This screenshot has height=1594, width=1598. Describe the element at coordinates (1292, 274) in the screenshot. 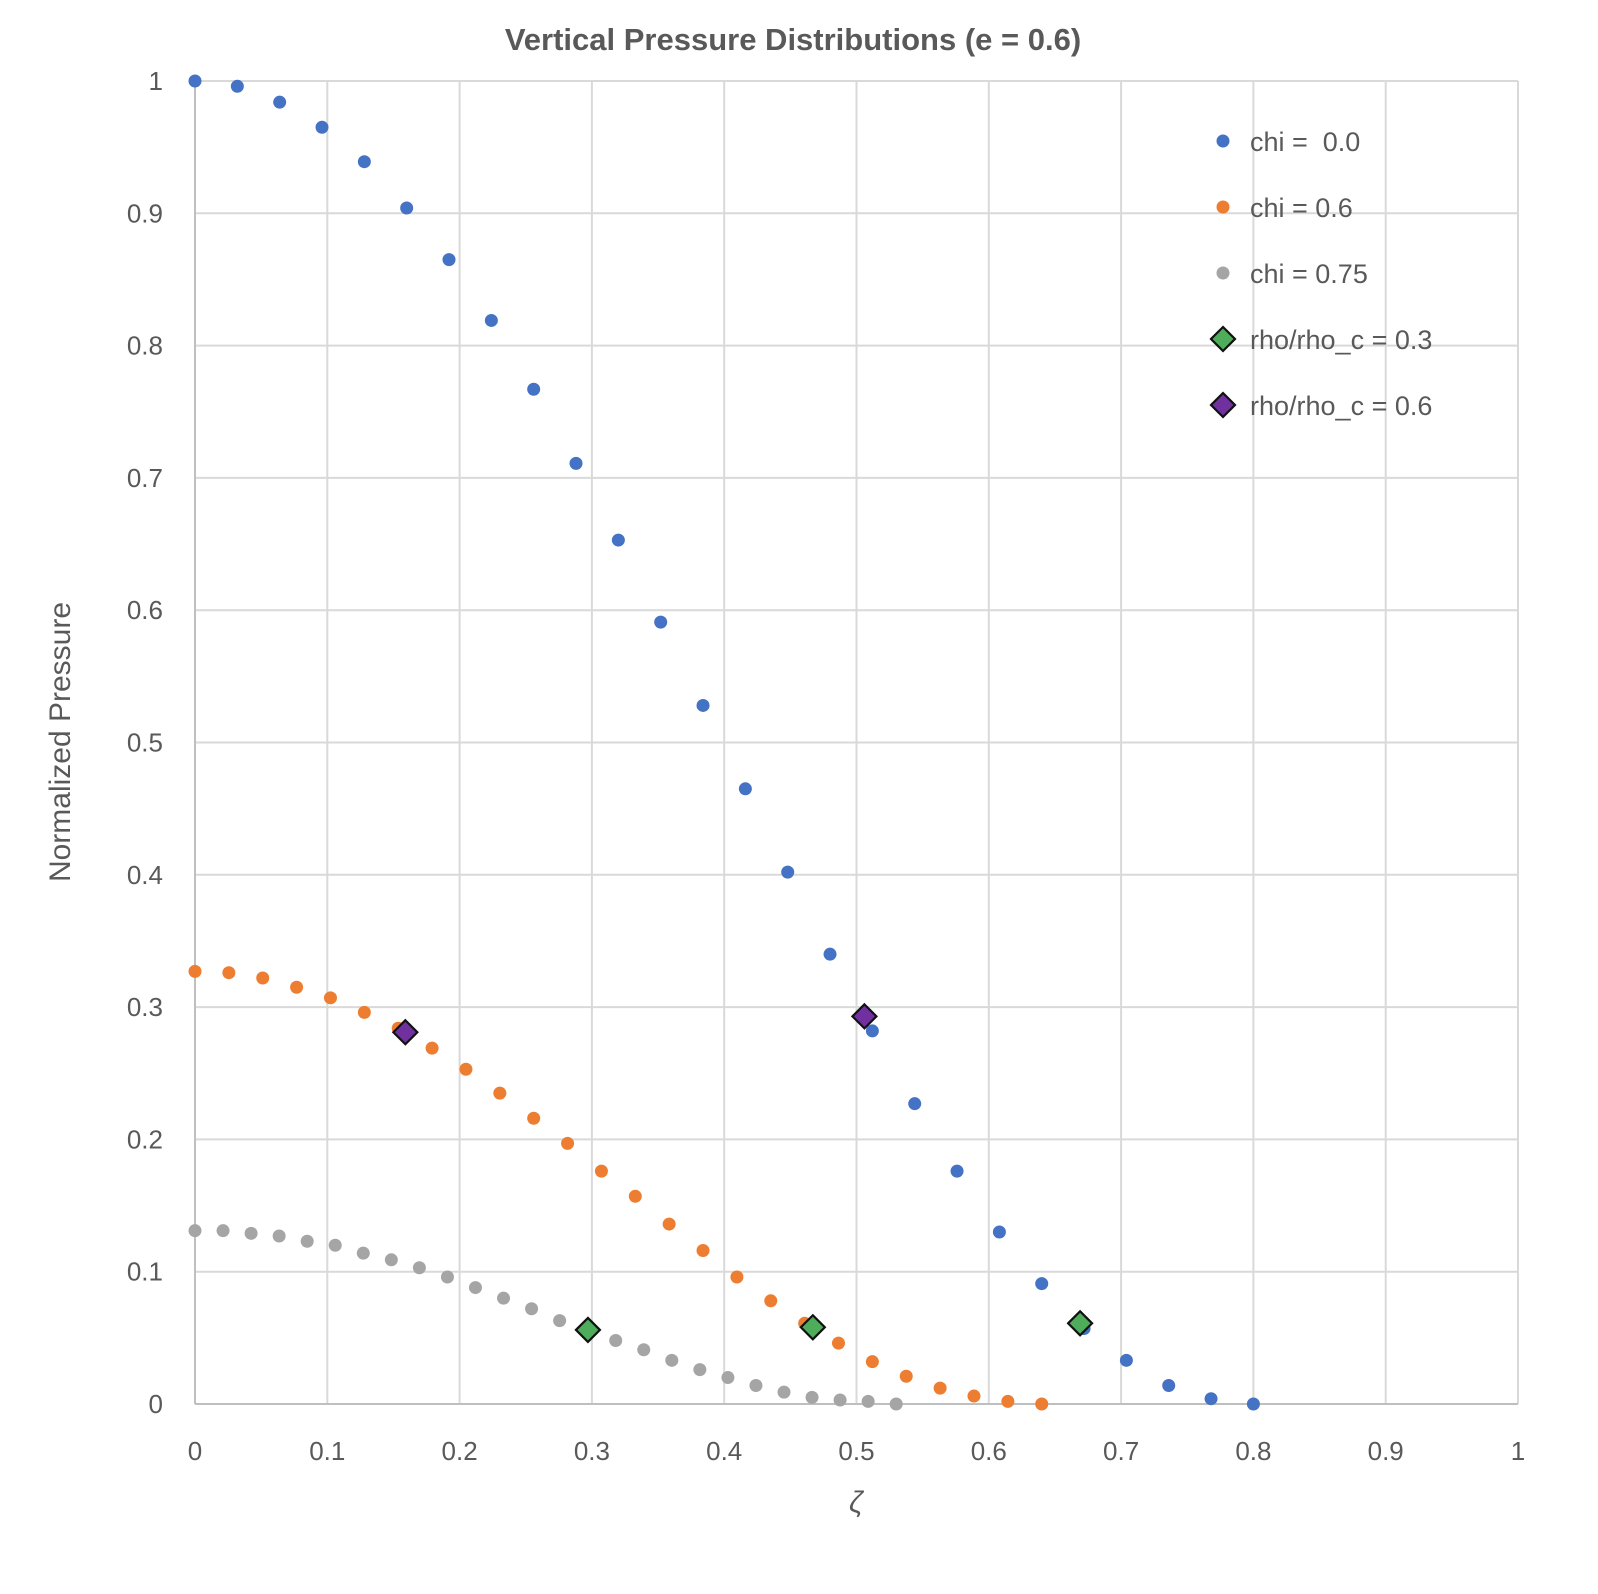

I see `legend-item: chi = 0.75` at that location.